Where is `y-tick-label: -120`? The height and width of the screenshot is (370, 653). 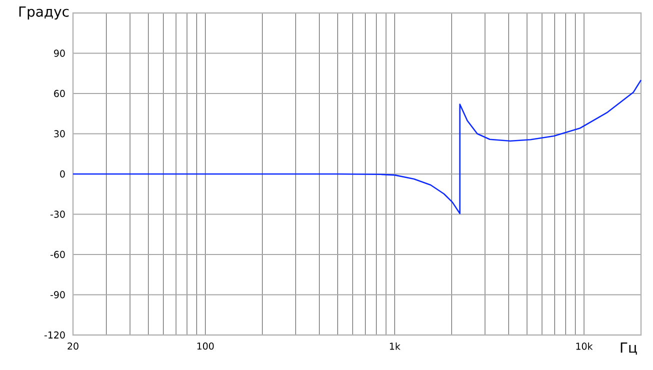
y-tick-label: -120 is located at coordinates (54, 335).